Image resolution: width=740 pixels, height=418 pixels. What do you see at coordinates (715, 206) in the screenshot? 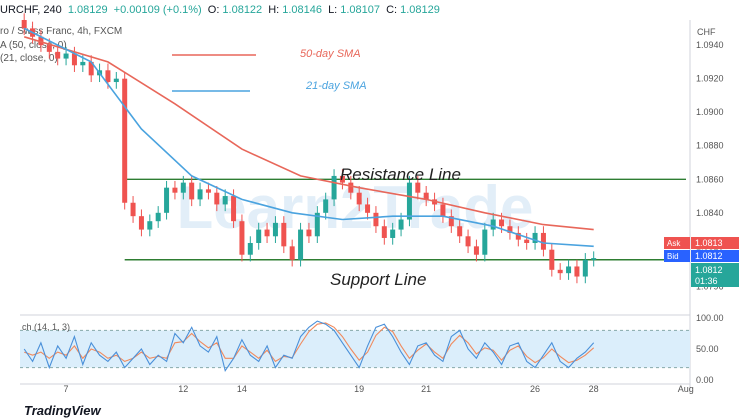
I see `price-axis` at bounding box center [715, 206].